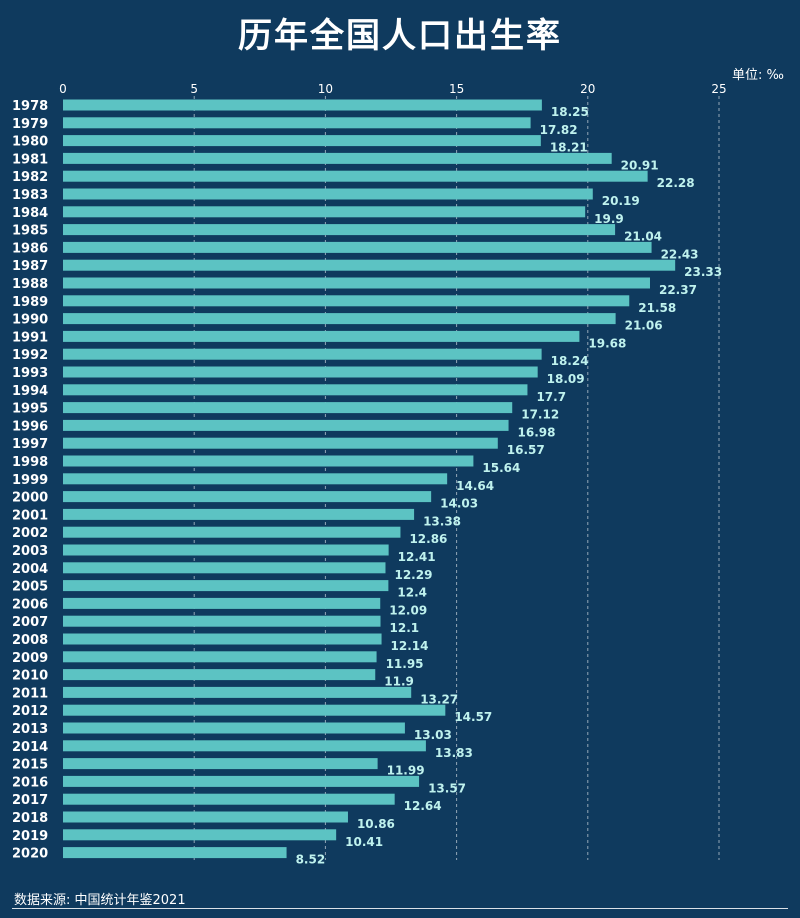 This screenshot has width=800, height=918. Describe the element at coordinates (433, 735) in the screenshot. I see `value-label: 13.03` at that location.